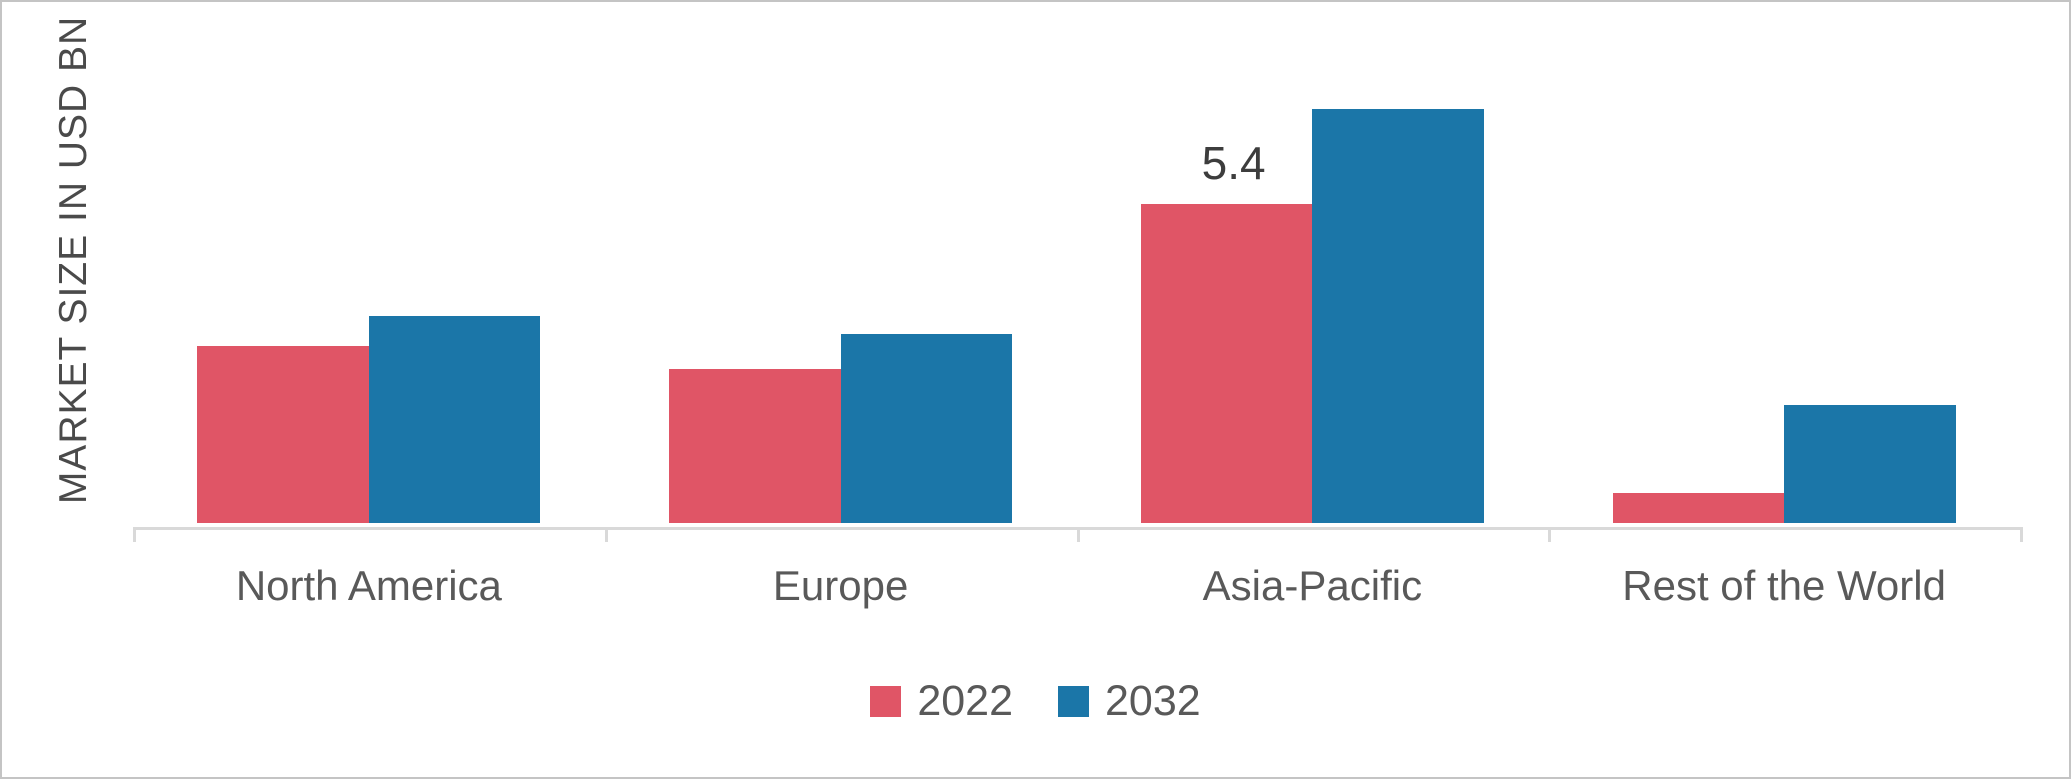 The width and height of the screenshot is (2071, 779). What do you see at coordinates (1312, 585) in the screenshot?
I see `x-axis-label: Asia-Pacific` at bounding box center [1312, 585].